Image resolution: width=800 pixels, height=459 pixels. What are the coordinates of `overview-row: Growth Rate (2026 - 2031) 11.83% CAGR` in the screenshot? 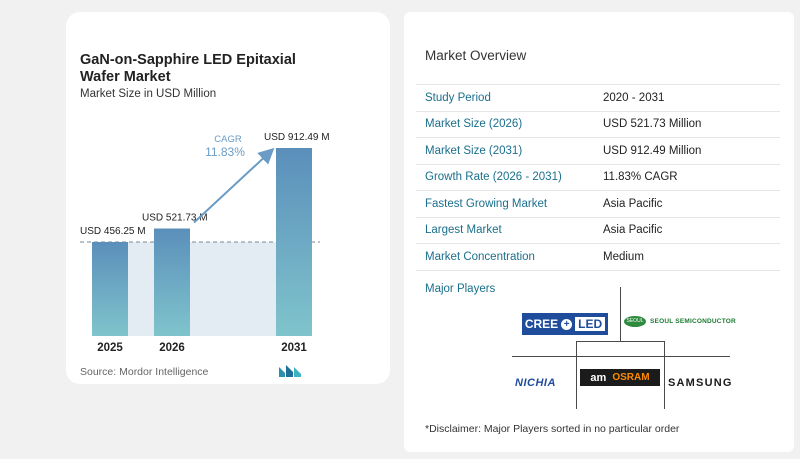 It's located at (598, 178).